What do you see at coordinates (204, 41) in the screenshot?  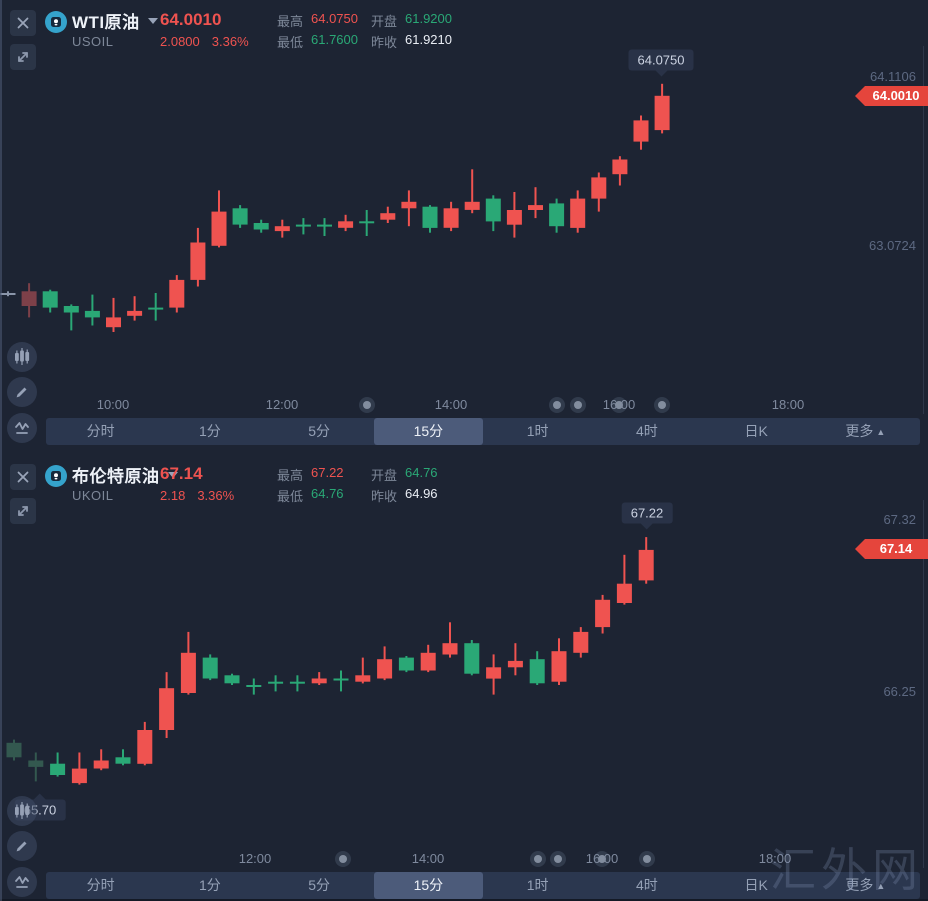 I see `price-change-row: 2.0800 3.36%` at bounding box center [204, 41].